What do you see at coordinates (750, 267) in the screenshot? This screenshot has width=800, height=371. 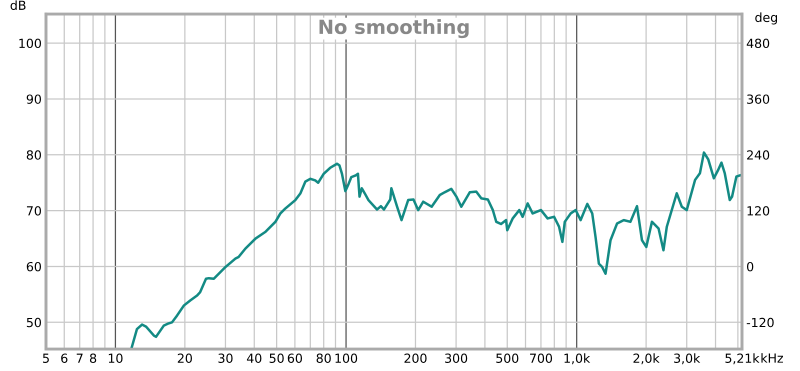 I see `y2-tick-label: 0` at bounding box center [750, 267].